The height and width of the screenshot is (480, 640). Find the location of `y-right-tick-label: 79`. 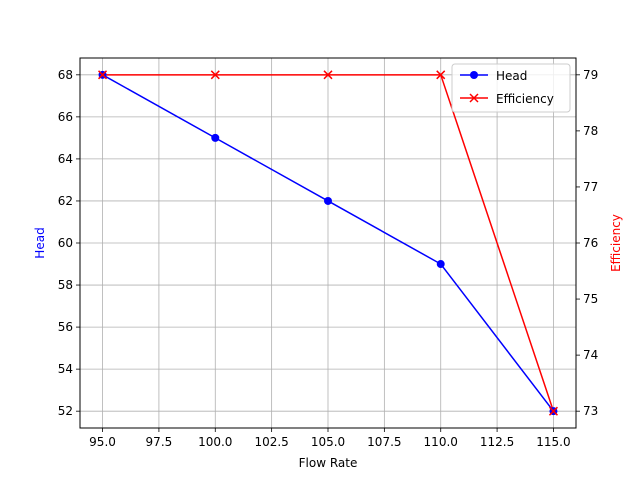

y-right-tick-label: 79 is located at coordinates (590, 75).